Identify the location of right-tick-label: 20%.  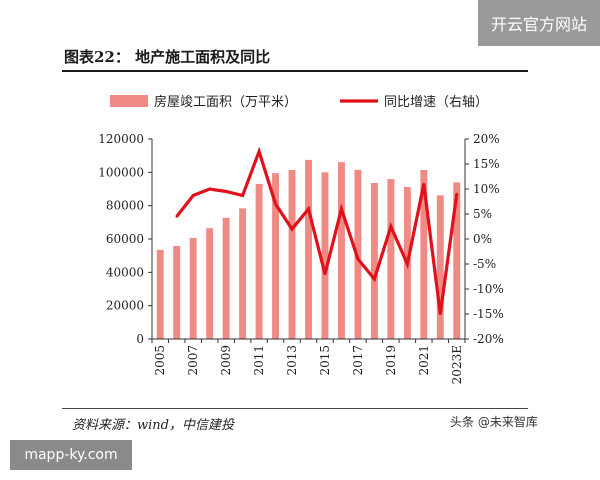
(486, 139).